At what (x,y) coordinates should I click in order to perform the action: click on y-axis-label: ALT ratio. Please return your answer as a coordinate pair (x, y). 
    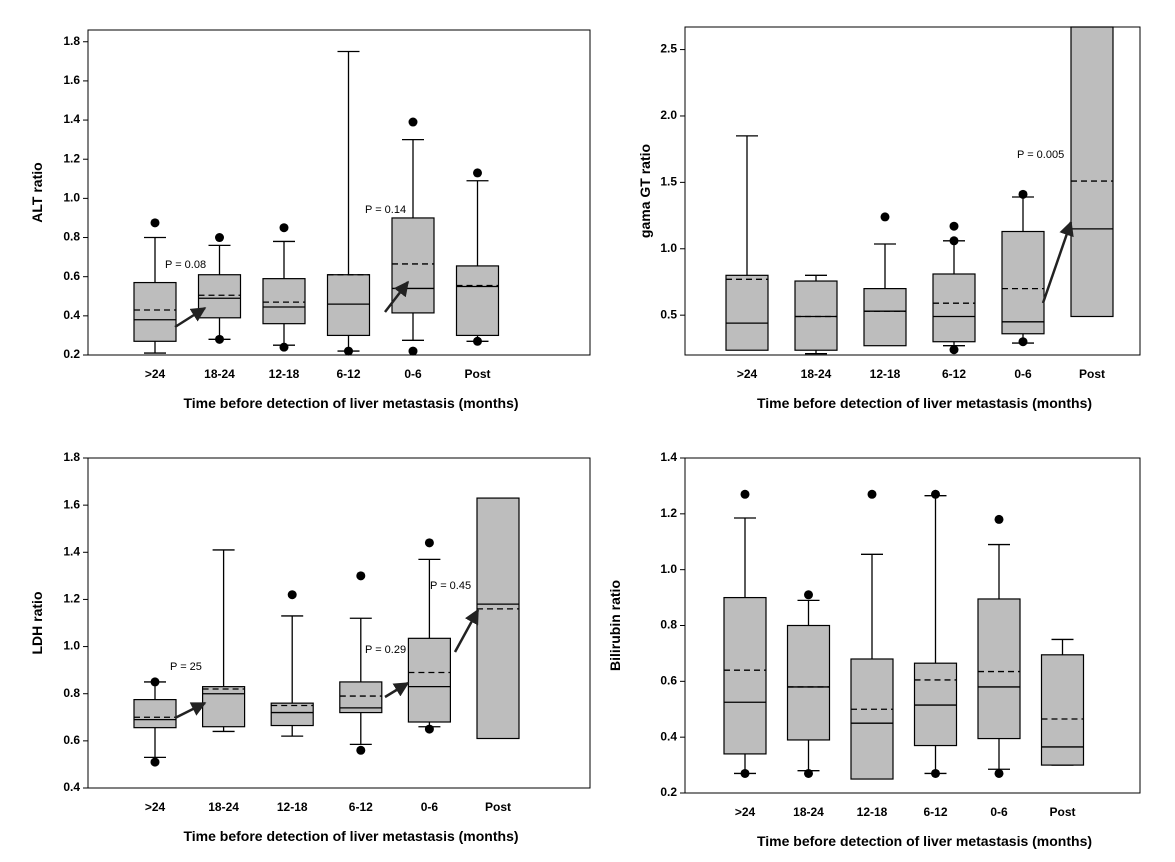
    Looking at the image, I should click on (37, 192).